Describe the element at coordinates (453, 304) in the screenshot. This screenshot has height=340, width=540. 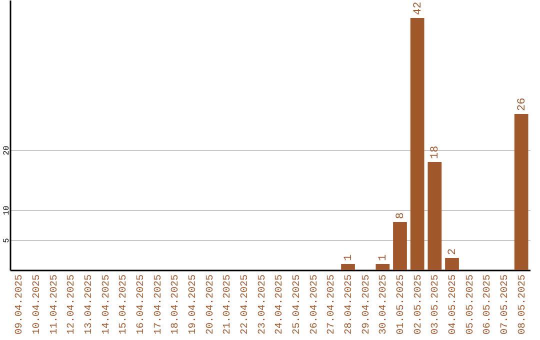
I see `x-tick-label: 04.05.2025` at that location.